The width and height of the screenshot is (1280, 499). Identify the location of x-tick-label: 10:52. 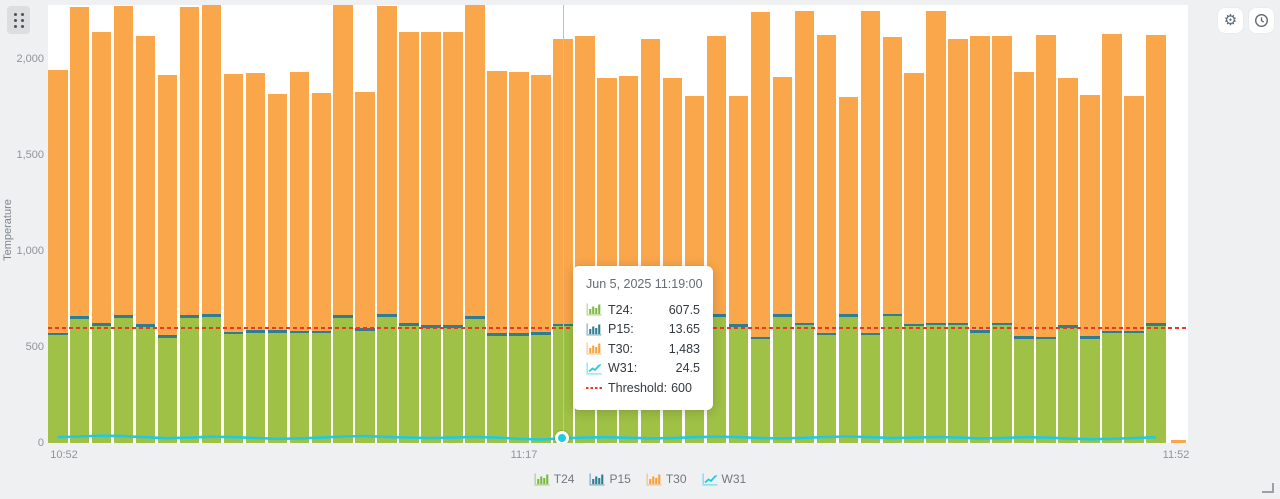
(64, 455).